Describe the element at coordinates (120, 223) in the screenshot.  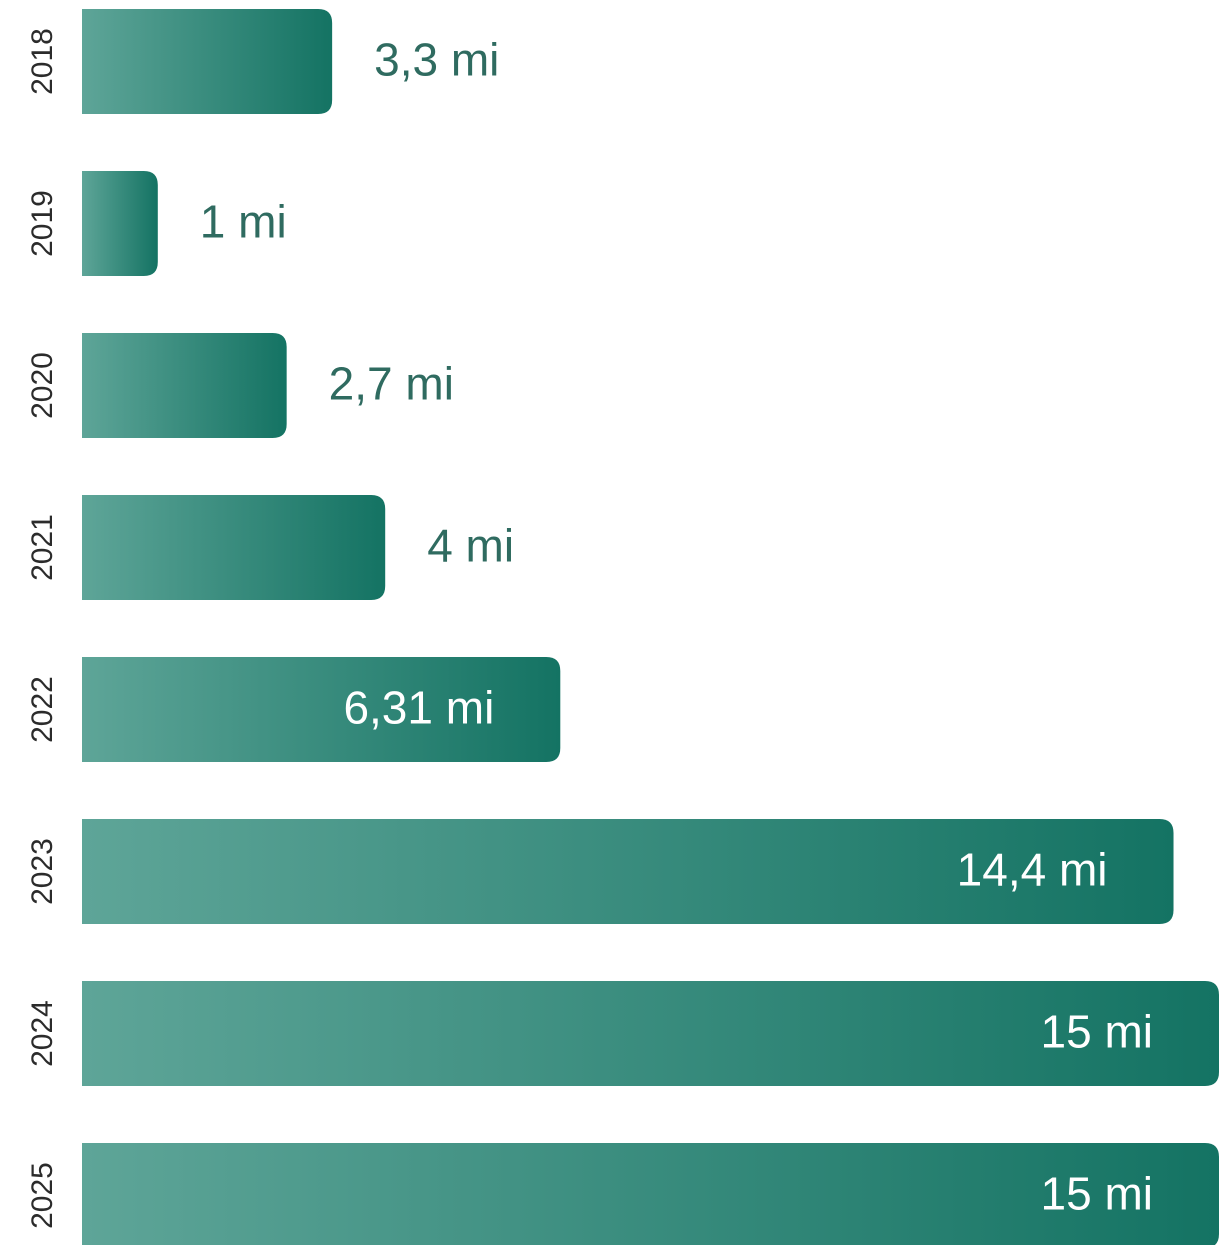
I see `bar-2019` at that location.